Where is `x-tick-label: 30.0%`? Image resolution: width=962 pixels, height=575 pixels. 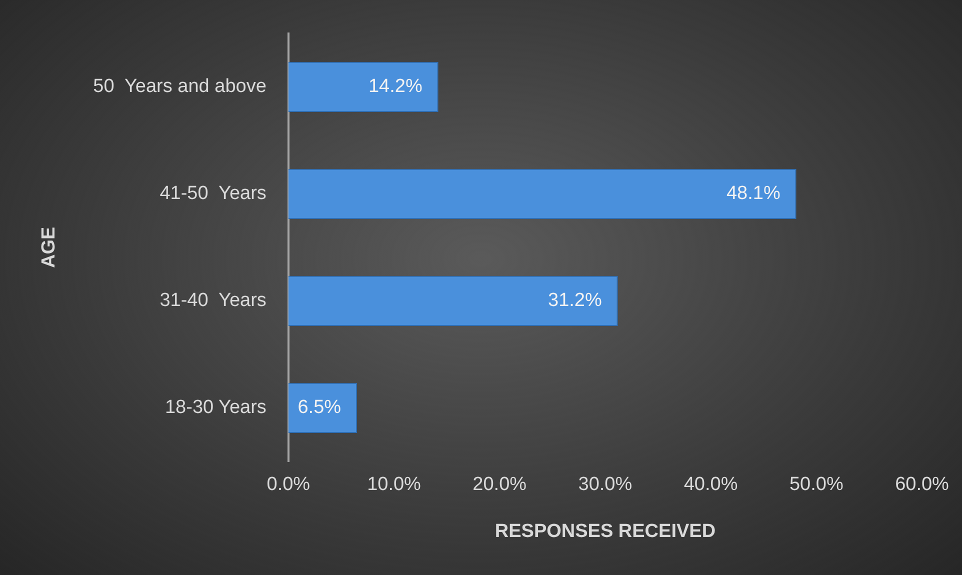 x-tick-label: 30.0% is located at coordinates (605, 485).